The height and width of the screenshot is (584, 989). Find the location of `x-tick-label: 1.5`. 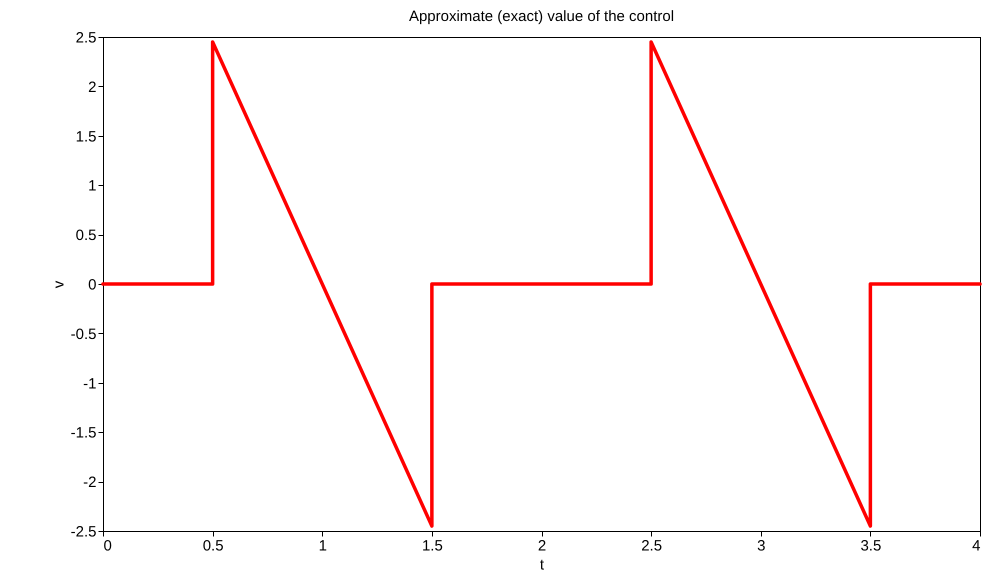

x-tick-label: 1.5 is located at coordinates (432, 546).